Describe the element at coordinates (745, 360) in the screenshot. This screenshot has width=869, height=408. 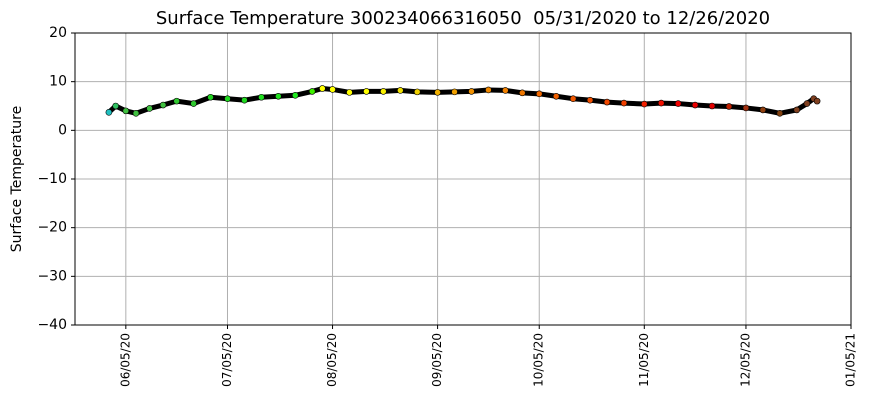
I see `x-tick-label: 12/05/20` at that location.